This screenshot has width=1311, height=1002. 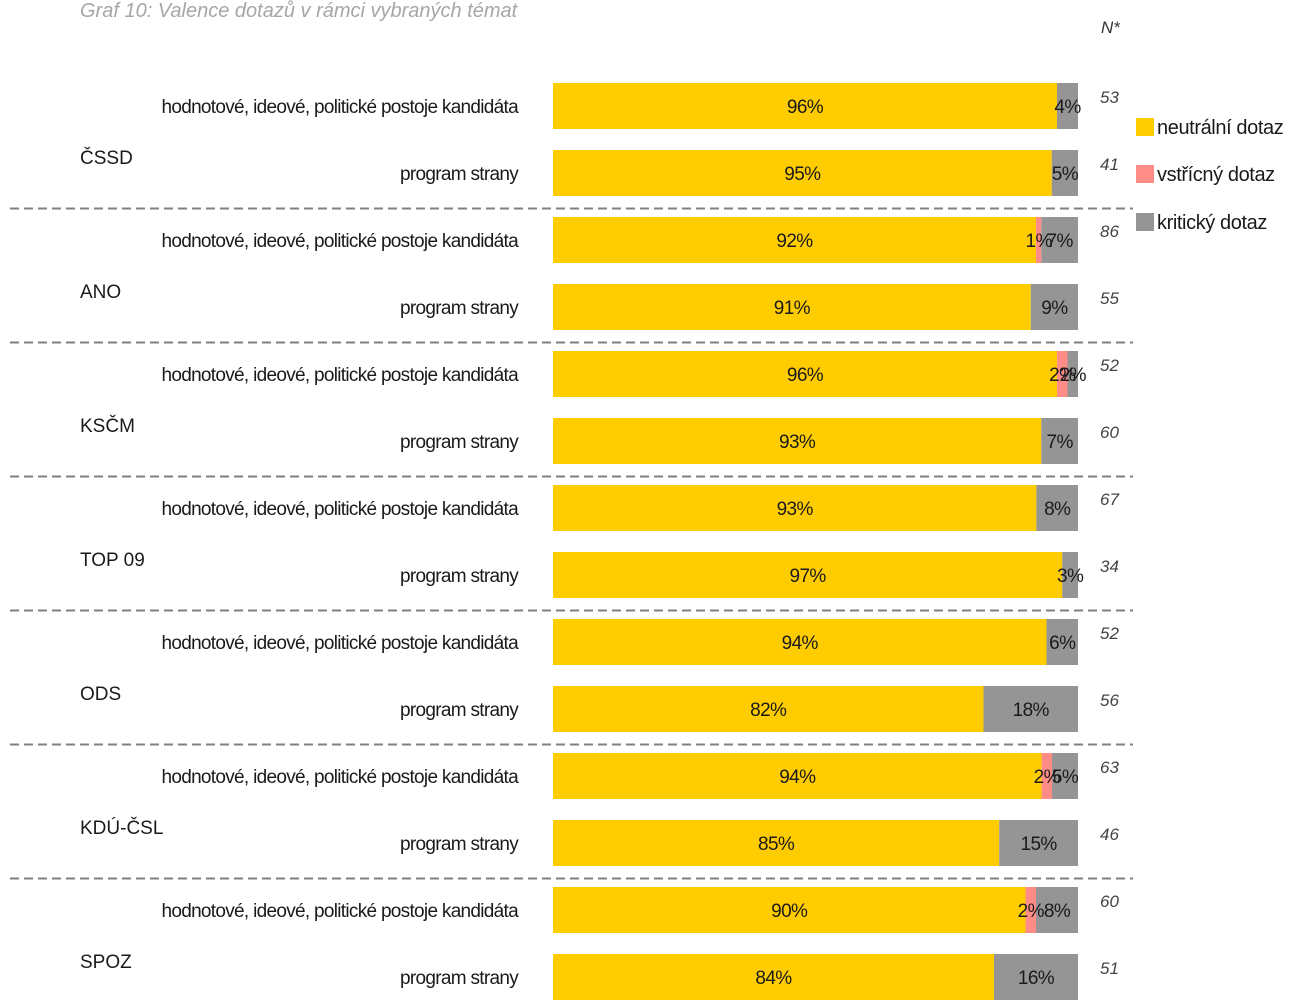 I want to click on bar-value-label: 3%, so click(x=1070, y=576).